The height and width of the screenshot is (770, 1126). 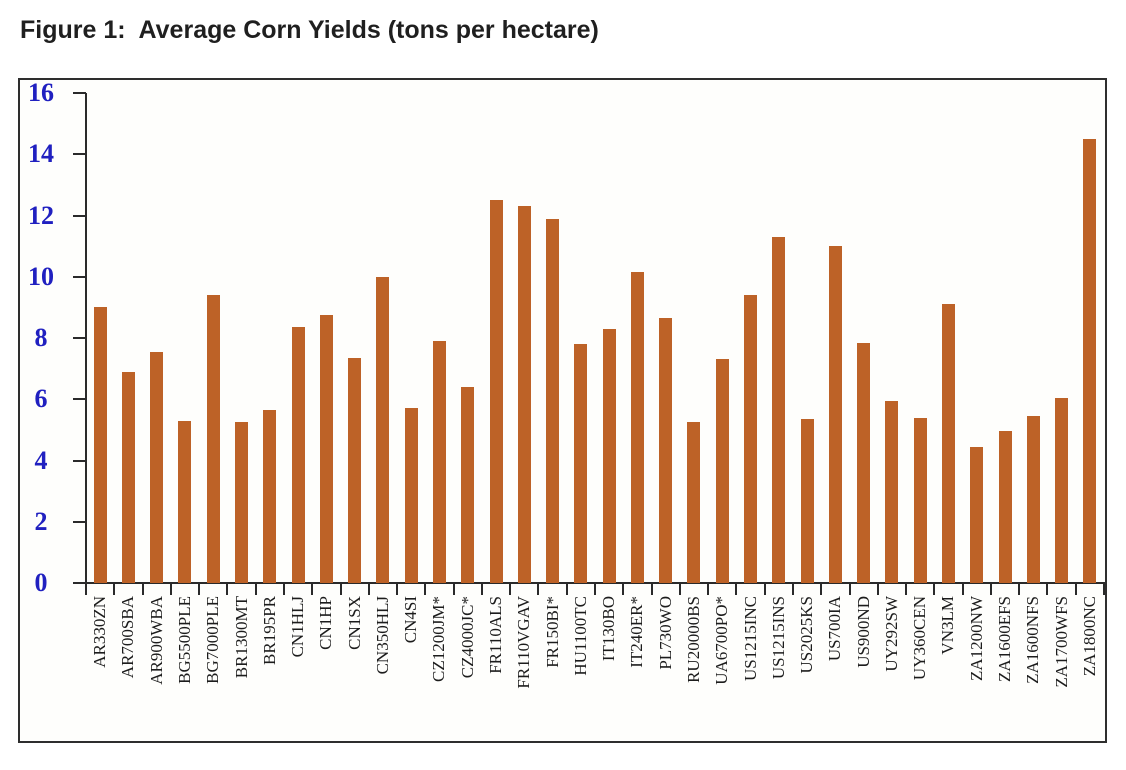 What do you see at coordinates (326, 623) in the screenshot?
I see `x-tick-label: CN1HP` at bounding box center [326, 623].